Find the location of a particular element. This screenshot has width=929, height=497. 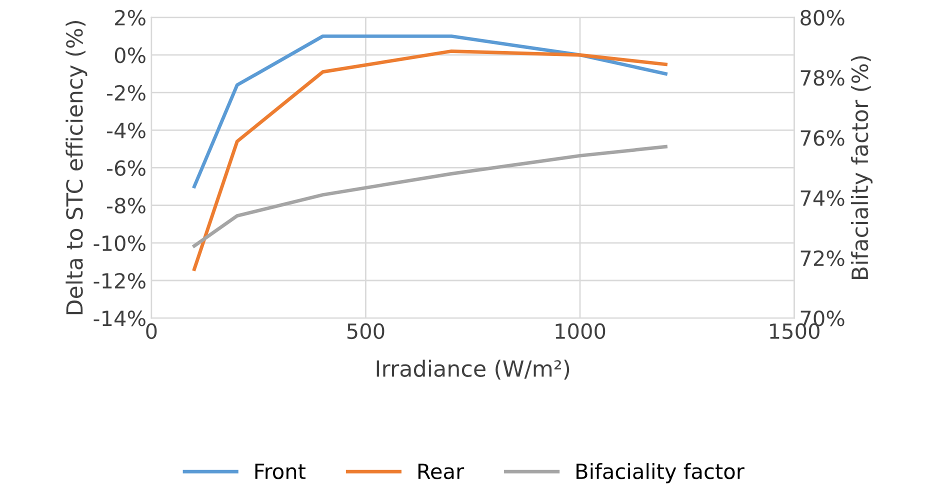

x-tick-label: 0 is located at coordinates (151, 331).